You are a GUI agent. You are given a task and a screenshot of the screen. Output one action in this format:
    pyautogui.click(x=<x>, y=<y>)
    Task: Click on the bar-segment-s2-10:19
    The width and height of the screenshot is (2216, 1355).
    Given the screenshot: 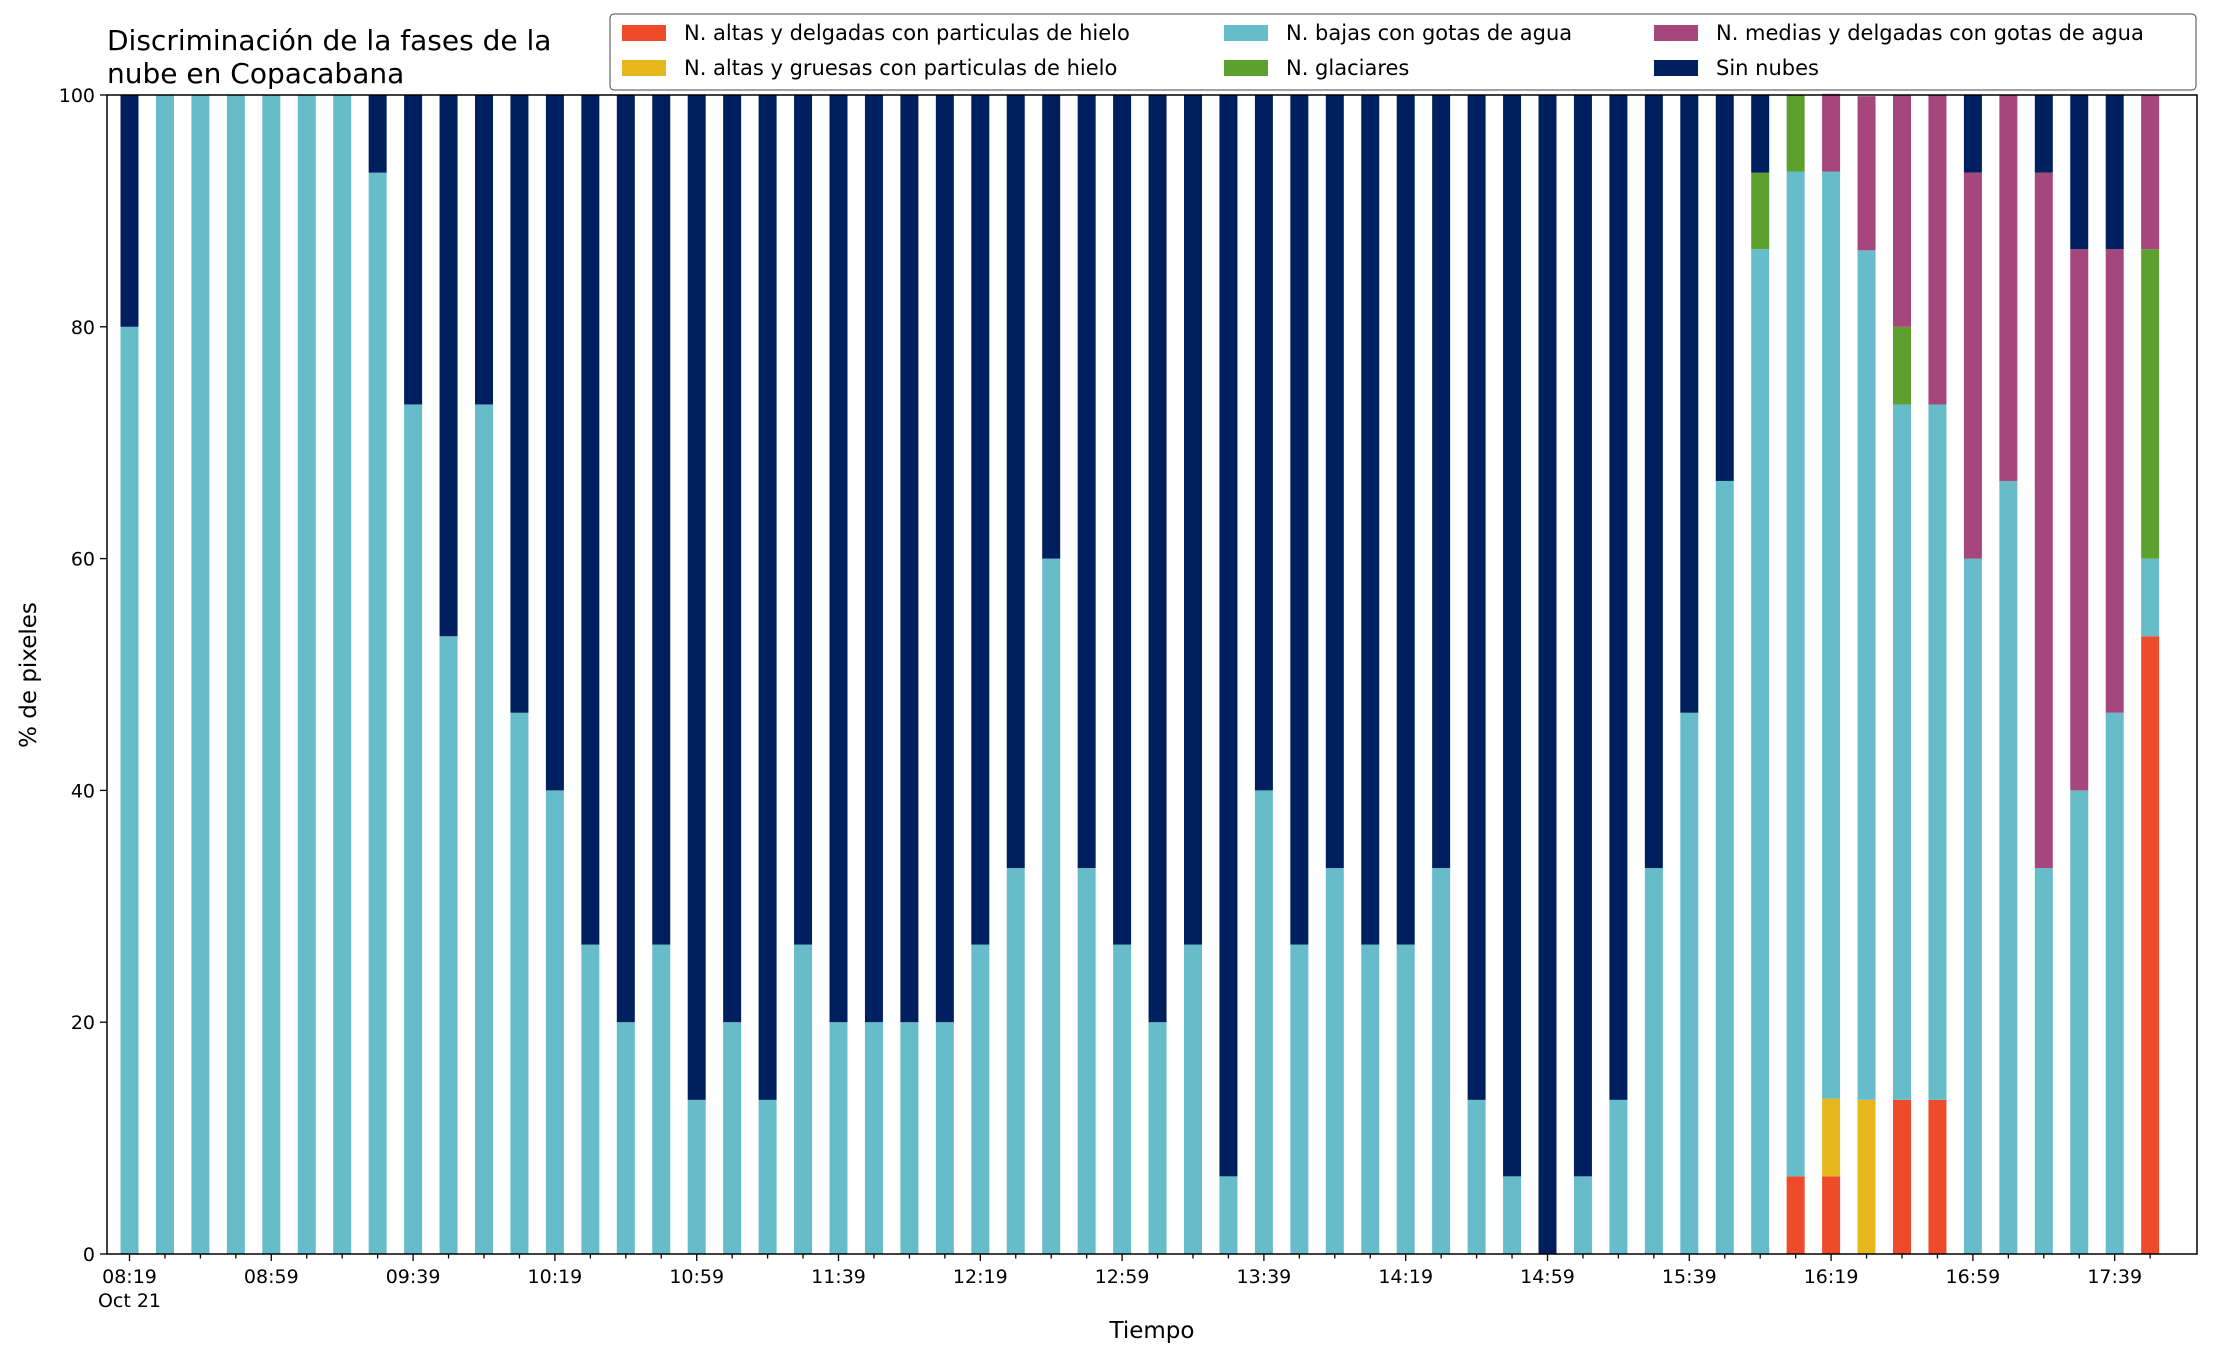 What is the action you would take?
    pyautogui.click(x=554, y=1022)
    